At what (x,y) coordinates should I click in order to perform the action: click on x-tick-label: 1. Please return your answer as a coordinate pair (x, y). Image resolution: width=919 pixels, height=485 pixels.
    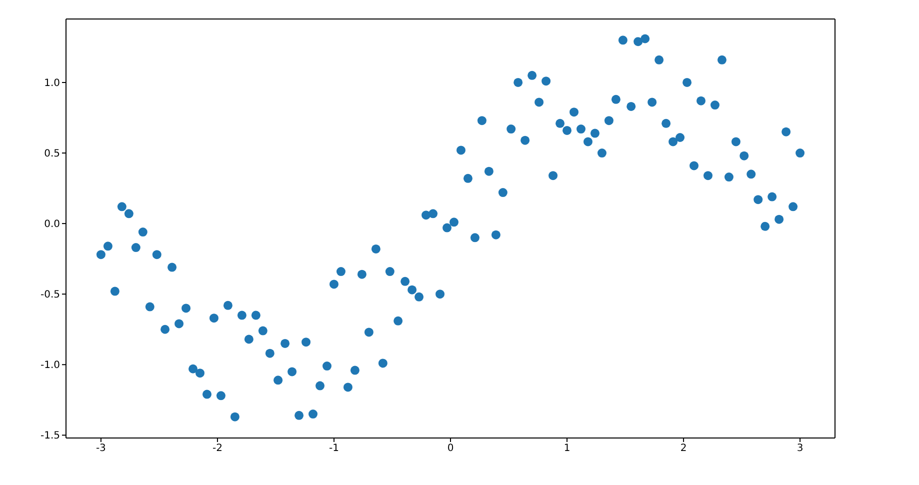
    Looking at the image, I should click on (567, 448).